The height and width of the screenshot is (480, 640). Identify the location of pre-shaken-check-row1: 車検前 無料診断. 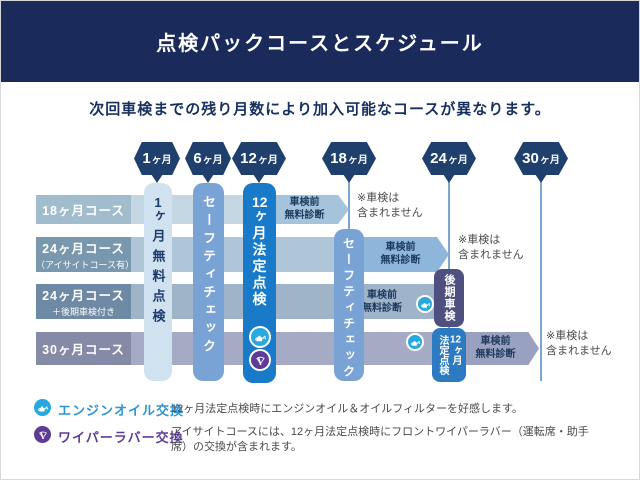
(310, 209).